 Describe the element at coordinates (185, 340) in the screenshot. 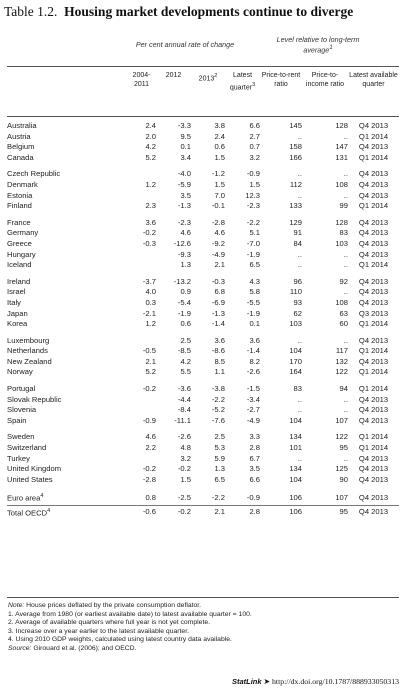

I see `value-cell: 2.5` at that location.